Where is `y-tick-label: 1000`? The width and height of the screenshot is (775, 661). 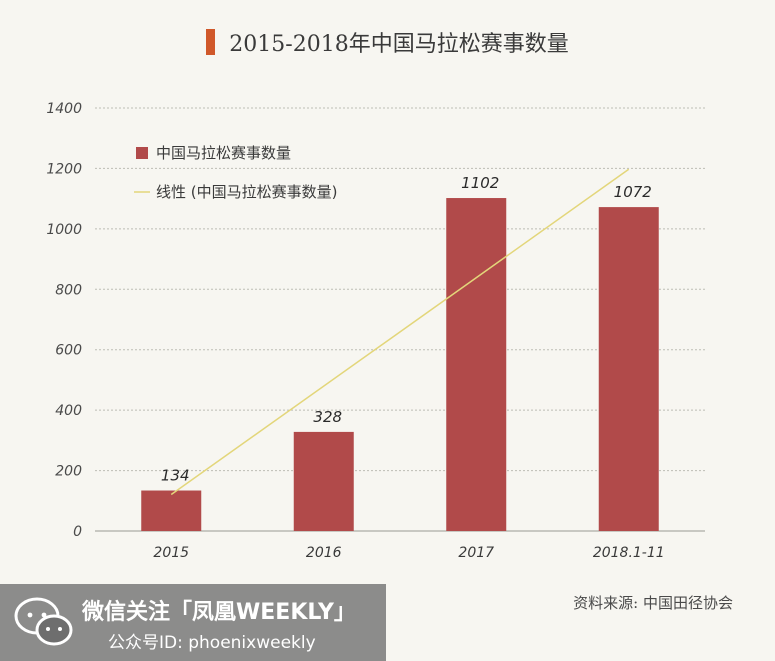 y-tick-label: 1000 is located at coordinates (64, 230).